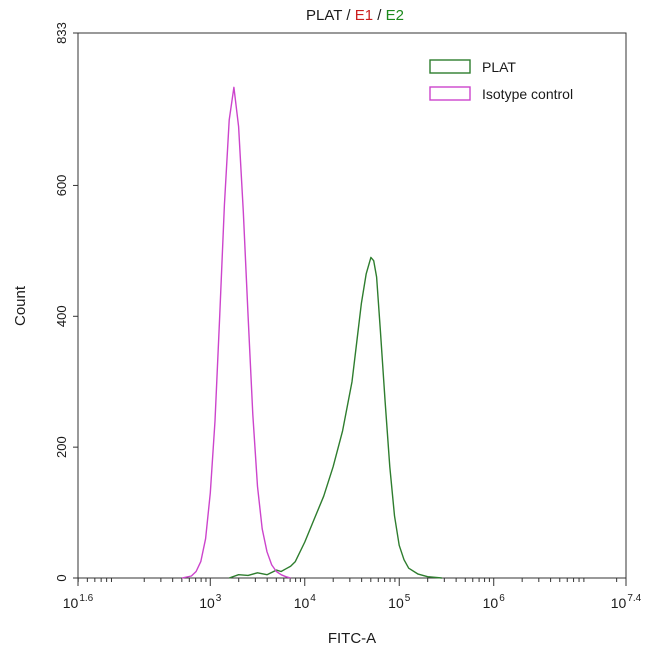 The image size is (650, 655). I want to click on y-tick-label: 0, so click(61, 577).